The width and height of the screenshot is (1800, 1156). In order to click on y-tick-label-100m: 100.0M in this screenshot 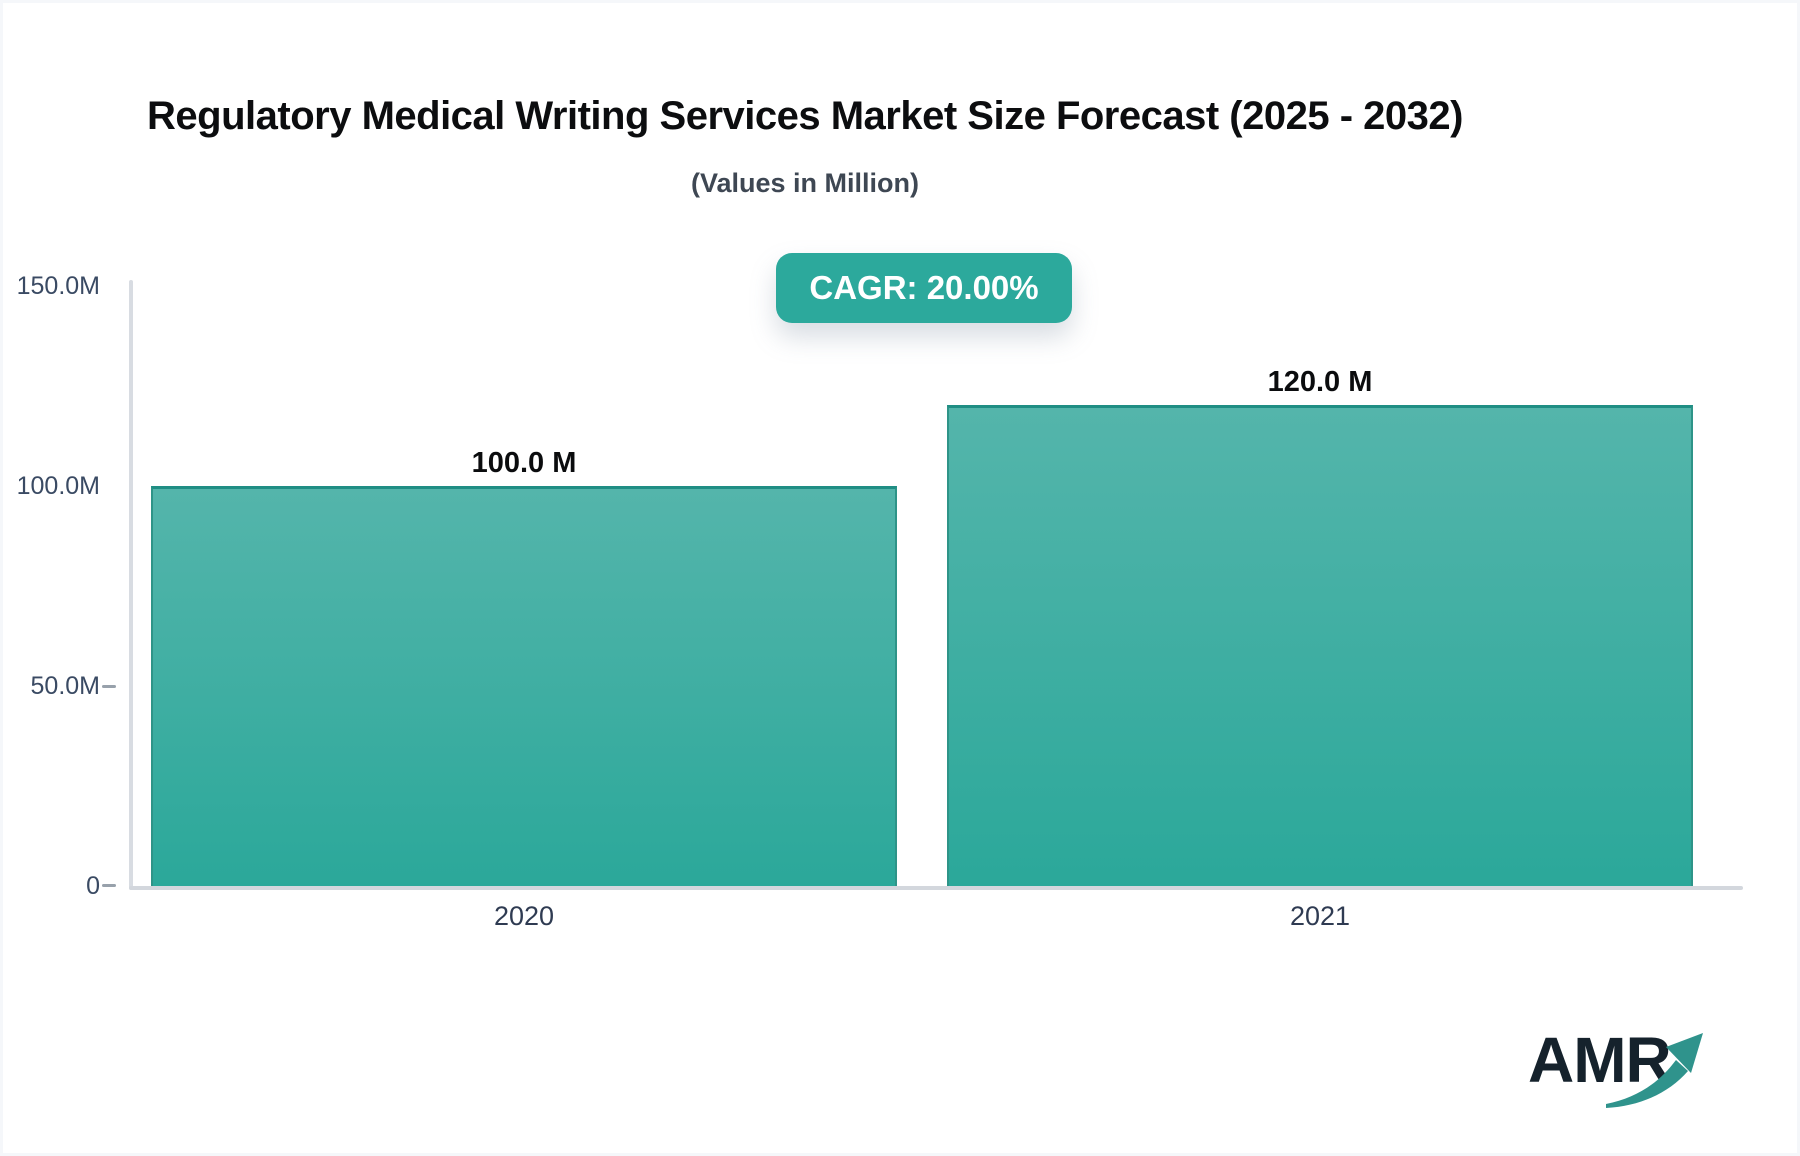, I will do `click(58, 486)`.